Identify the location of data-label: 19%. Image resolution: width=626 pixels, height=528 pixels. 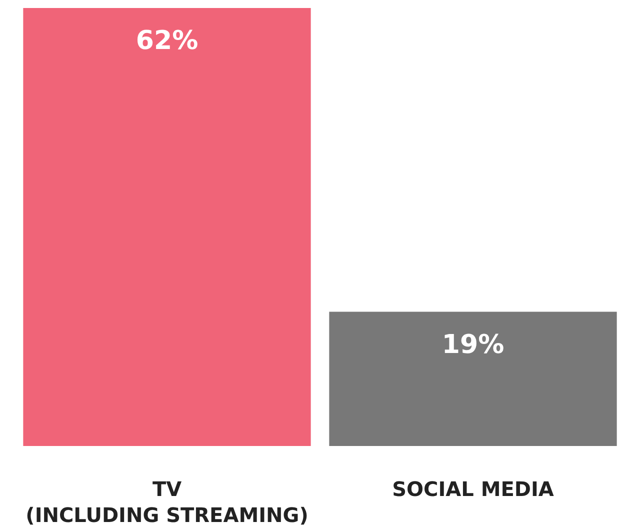
(473, 345).